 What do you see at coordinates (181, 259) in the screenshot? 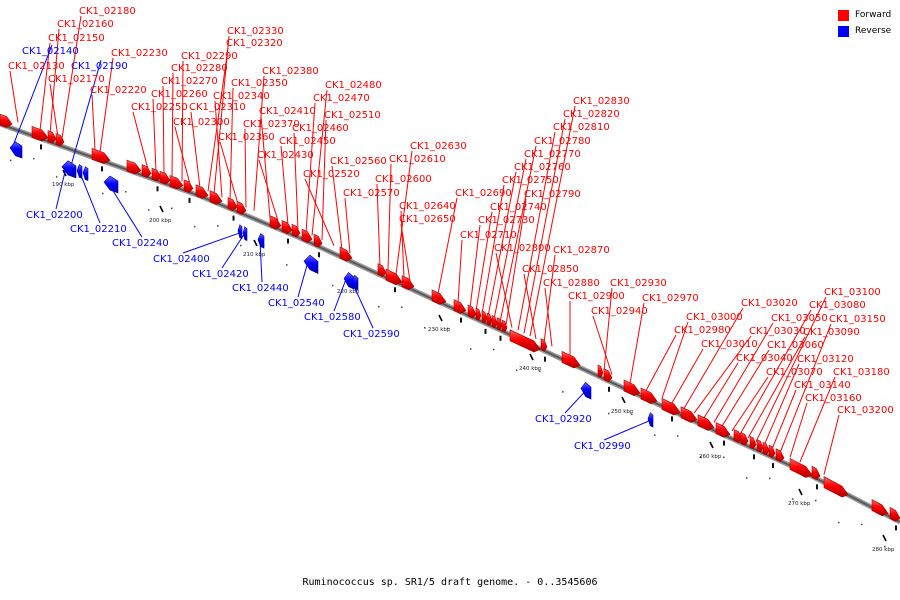
I see `gene-label: CK1_02400` at bounding box center [181, 259].